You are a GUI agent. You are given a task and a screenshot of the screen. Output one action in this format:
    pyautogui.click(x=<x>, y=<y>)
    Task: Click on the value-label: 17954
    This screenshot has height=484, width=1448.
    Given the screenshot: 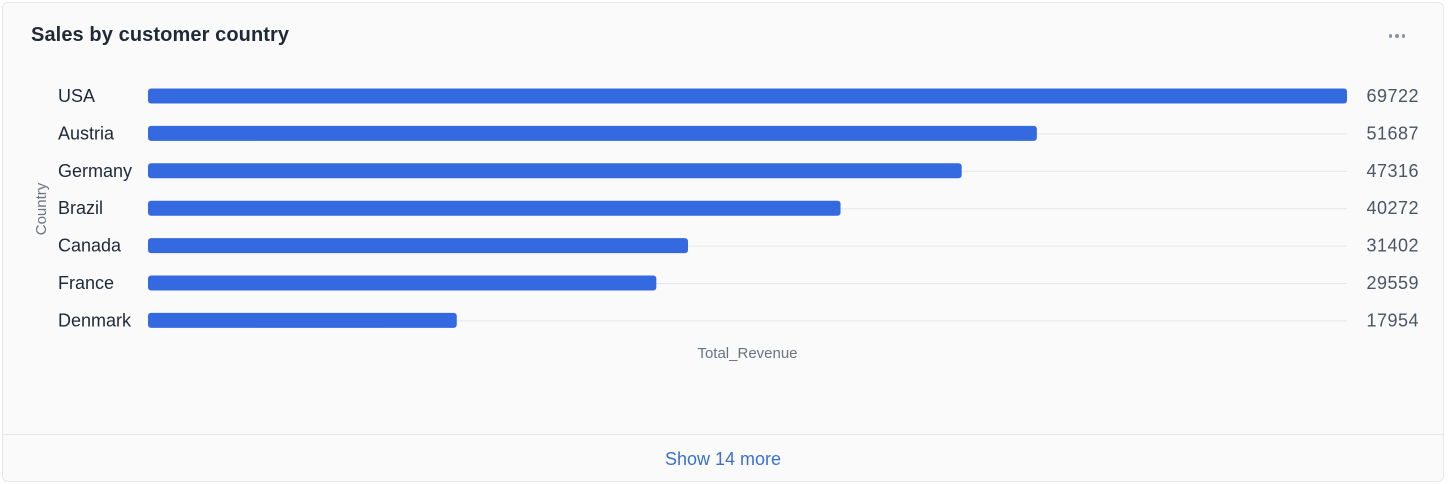 What is the action you would take?
    pyautogui.click(x=1392, y=320)
    